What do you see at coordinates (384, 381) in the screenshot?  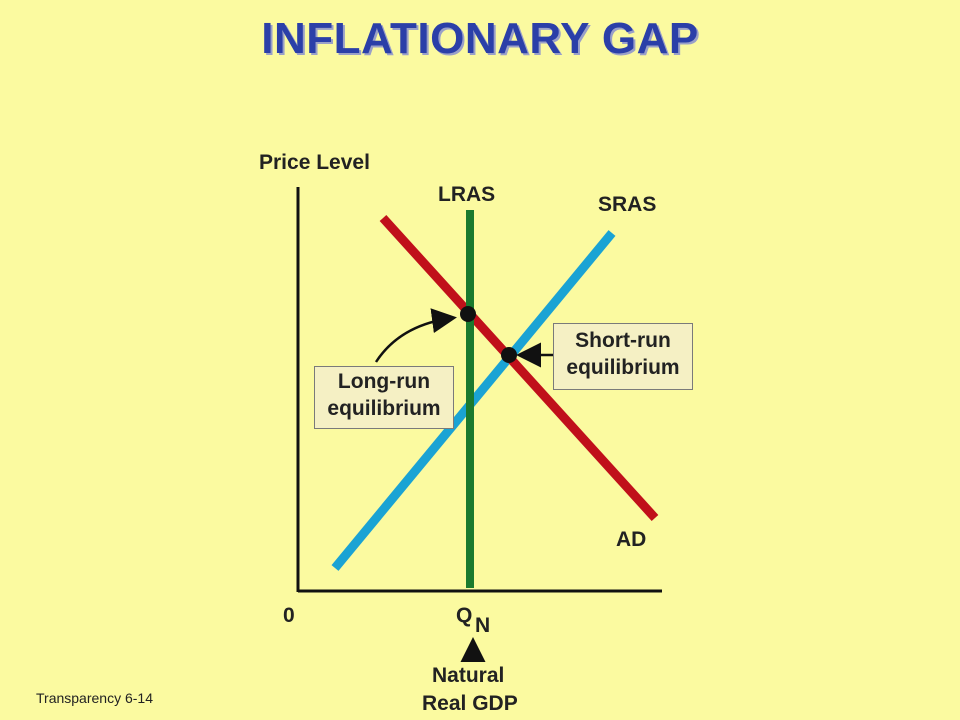 I see `long-run-line1: Long-run` at bounding box center [384, 381].